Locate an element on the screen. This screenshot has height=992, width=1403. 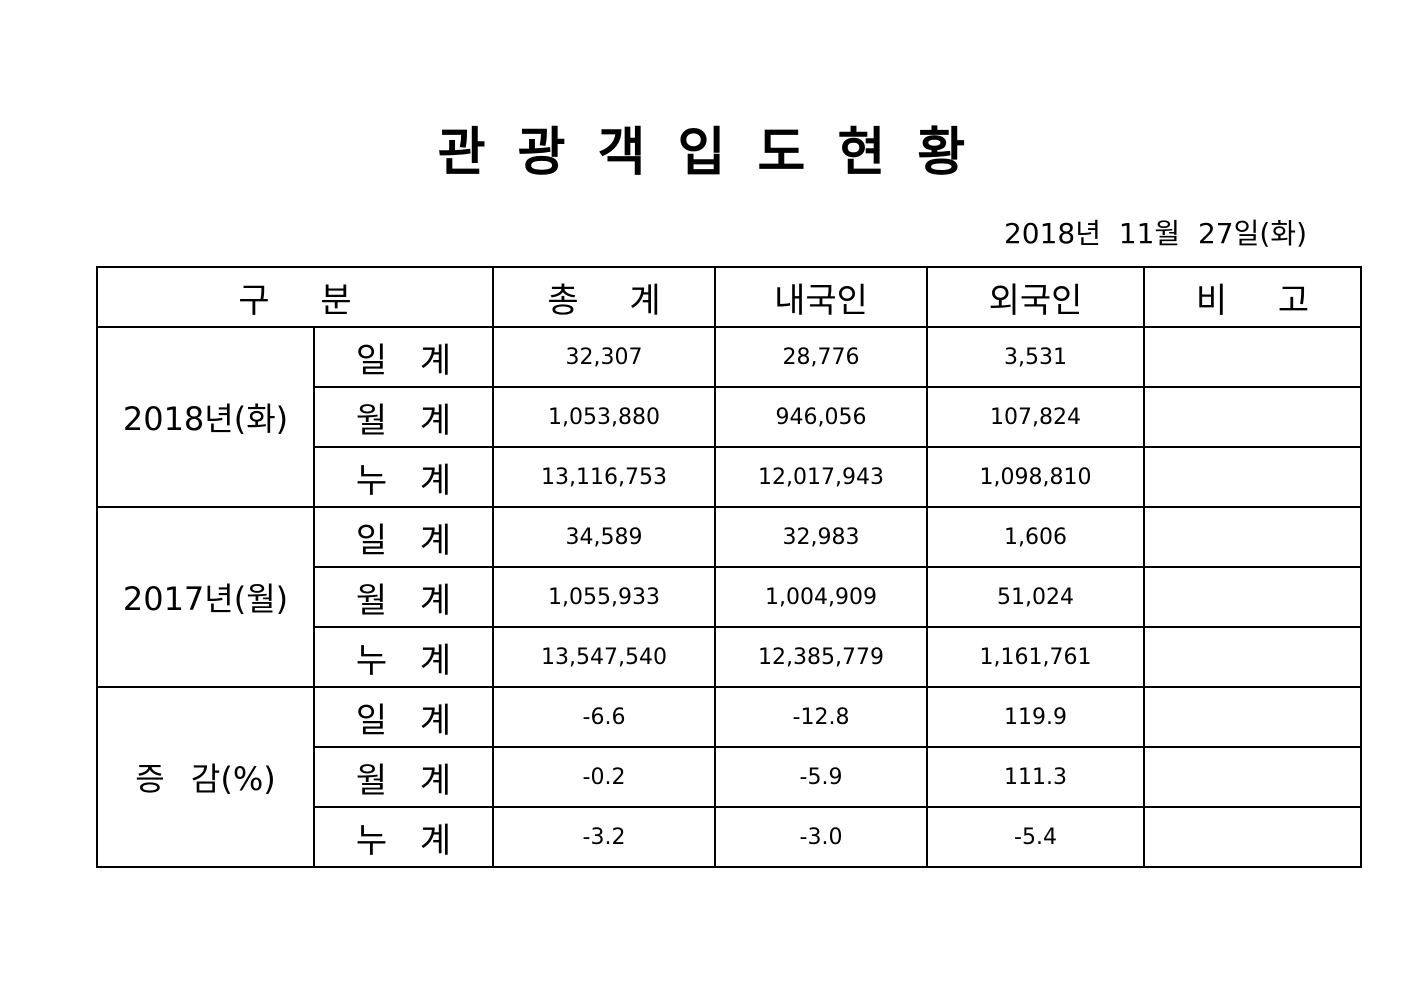
value-cell: 32,983 is located at coordinates (821, 537).